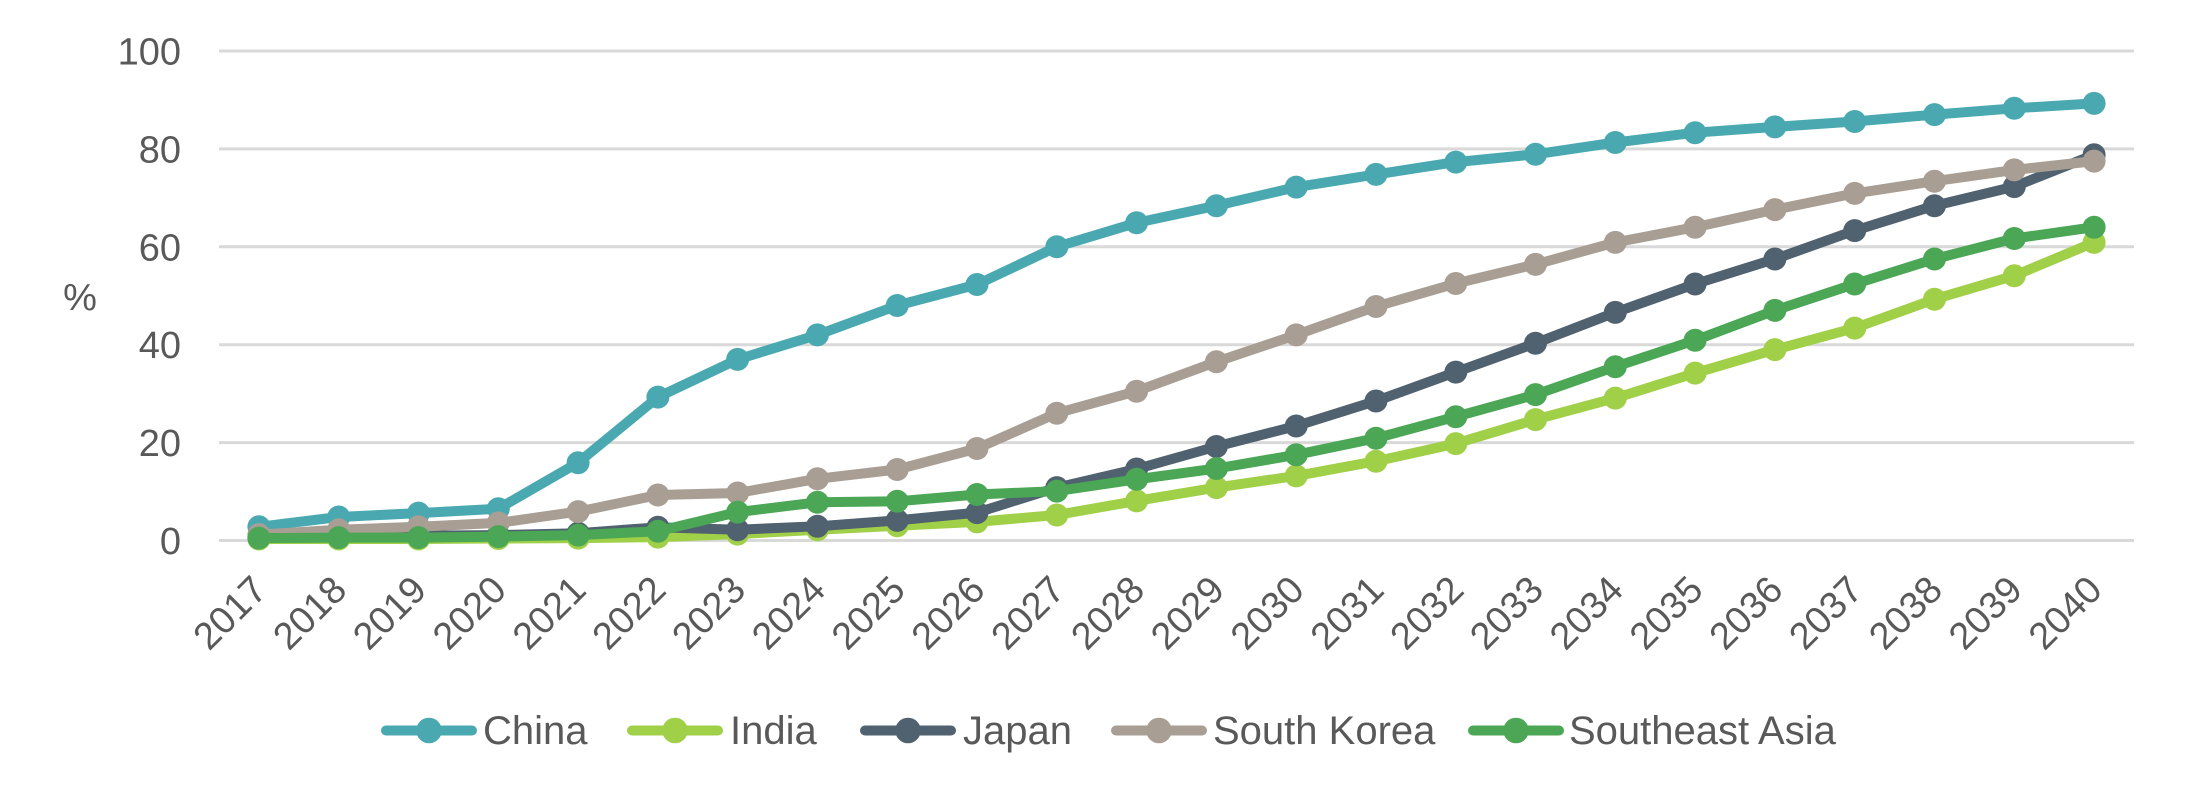 The image size is (2186, 803). What do you see at coordinates (773, 731) in the screenshot?
I see `svg-text: India` at bounding box center [773, 731].